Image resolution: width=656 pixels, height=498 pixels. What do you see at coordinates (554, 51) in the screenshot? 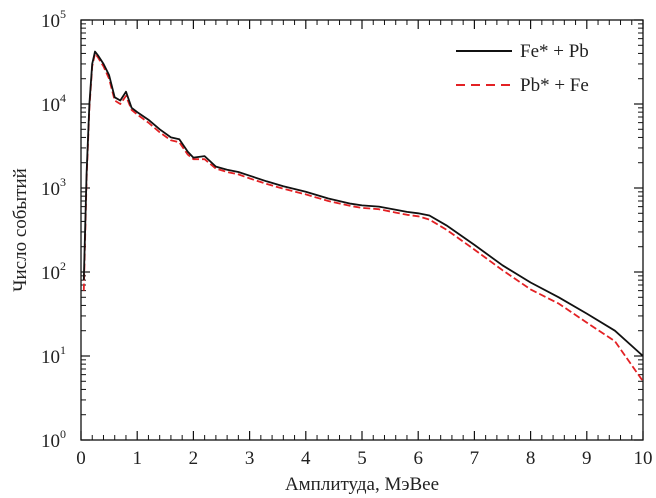
I see `legend-label-fe-pb: Fe* + Pb` at bounding box center [554, 51].